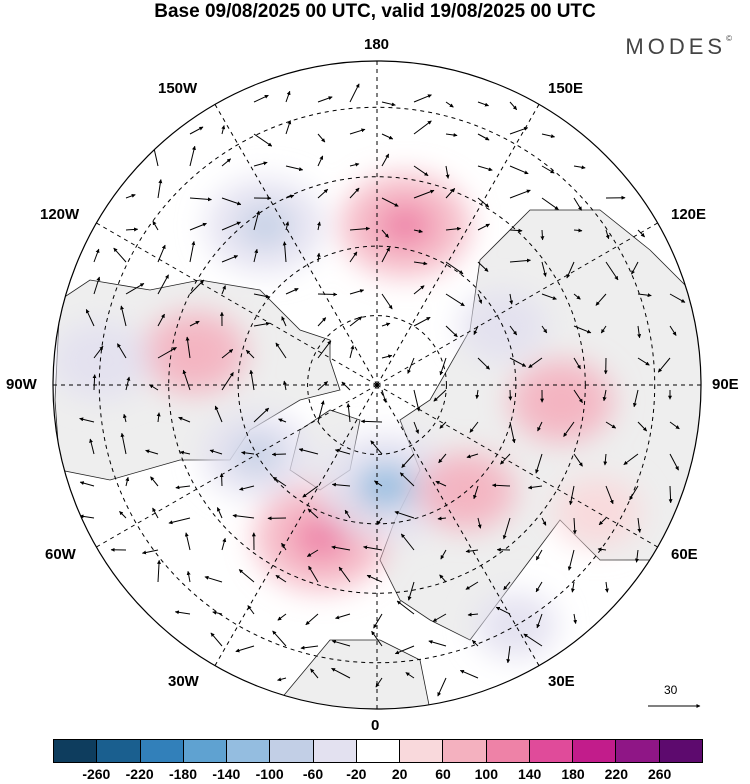 Image resolution: width=750 pixels, height=784 pixels. What do you see at coordinates (616, 774) in the screenshot?
I see `colorbar-tick-label: 220` at bounding box center [616, 774].